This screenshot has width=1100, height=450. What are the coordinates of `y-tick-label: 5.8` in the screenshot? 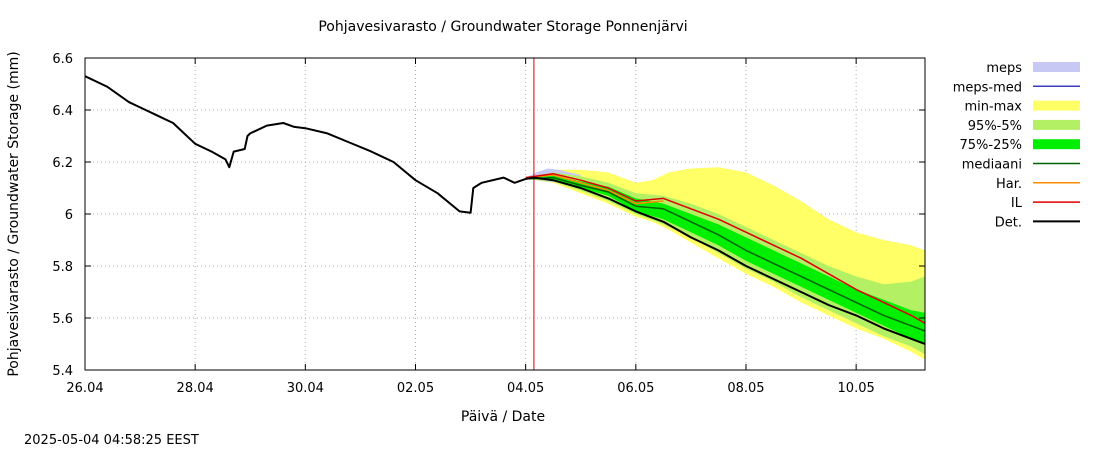 It's located at (62, 267).